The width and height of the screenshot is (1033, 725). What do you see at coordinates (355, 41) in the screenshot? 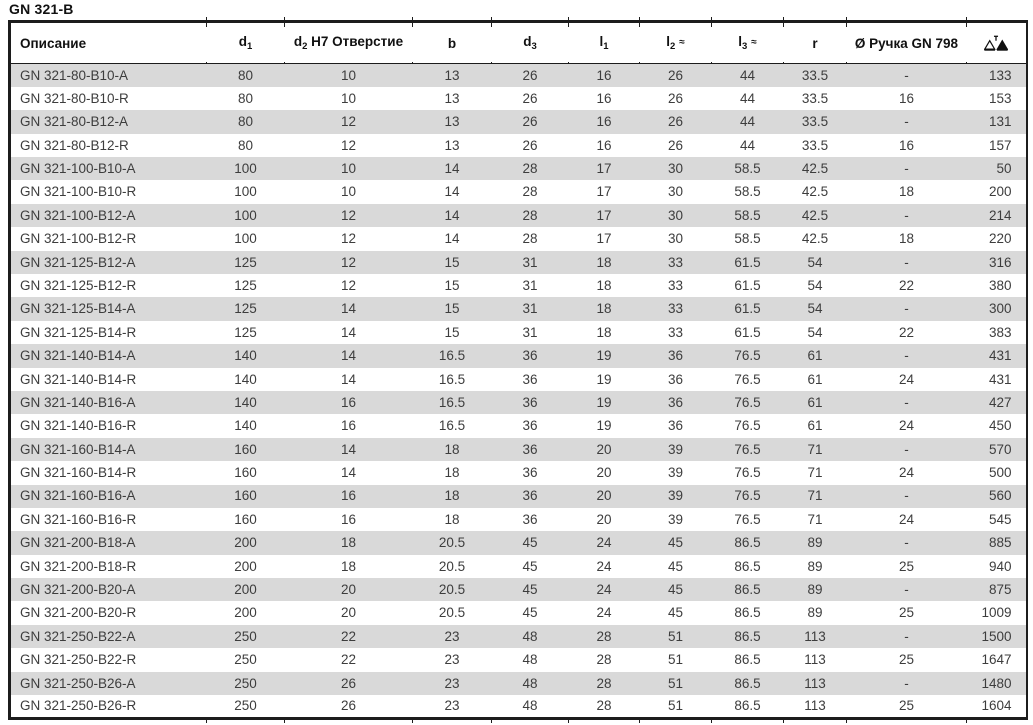
I see `col-header-label: H7 Отверстие` at bounding box center [355, 41].